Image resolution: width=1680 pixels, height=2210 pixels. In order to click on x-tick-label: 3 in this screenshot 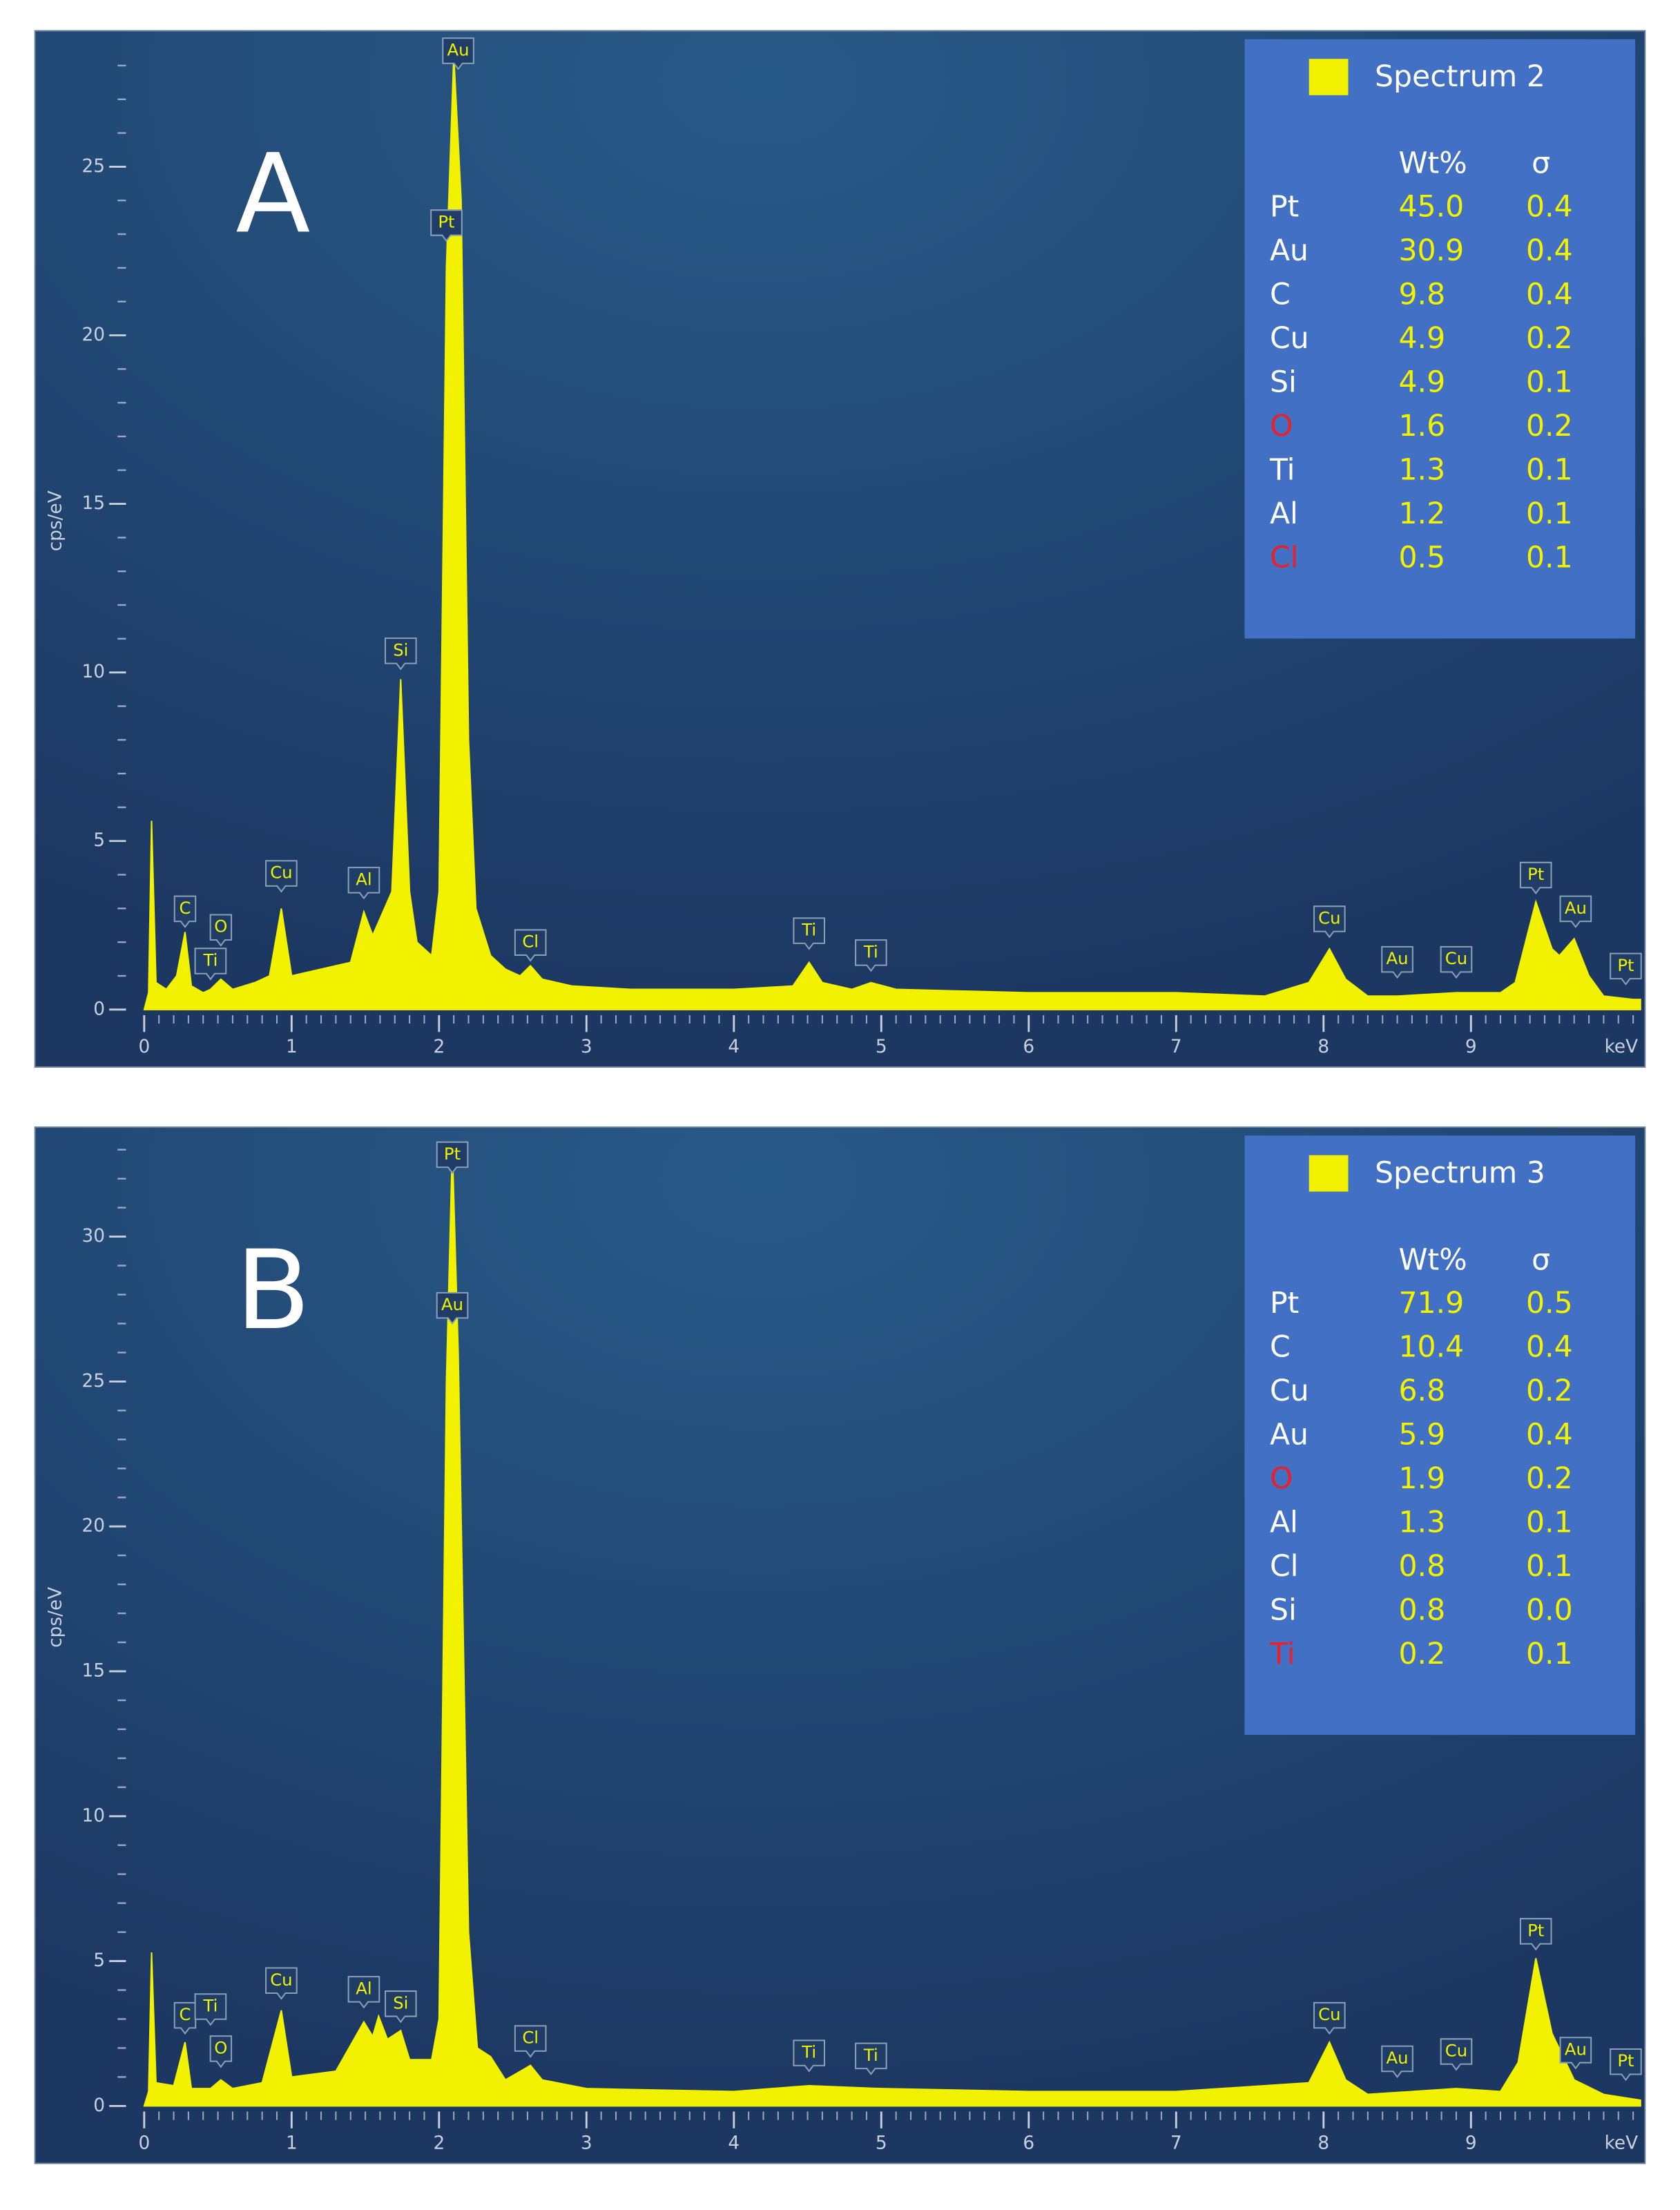, I will do `click(586, 1047)`.